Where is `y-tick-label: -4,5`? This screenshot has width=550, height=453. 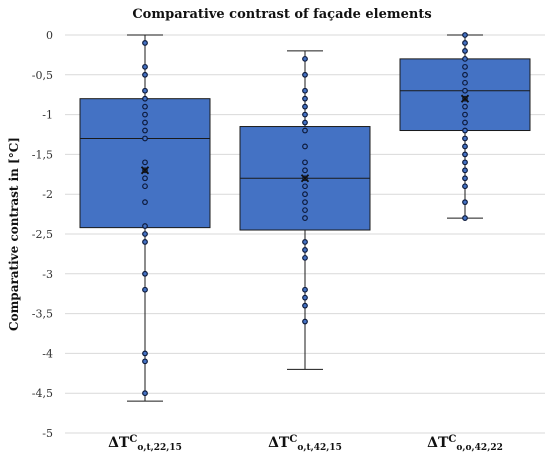
y-tick-label: -4,5 is located at coordinates (42, 393).